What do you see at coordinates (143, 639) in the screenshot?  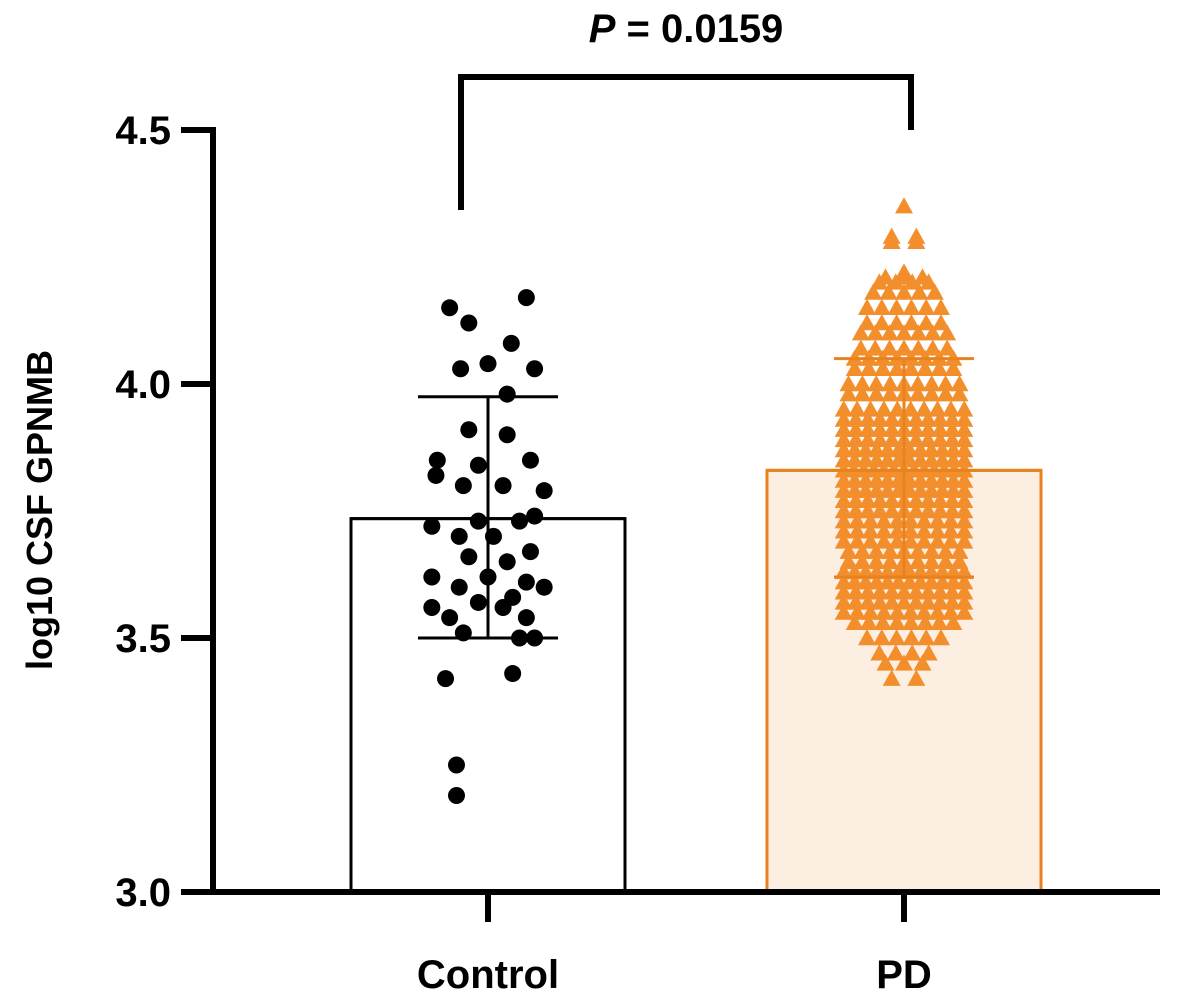 I see `y-tick-label: 3.5` at bounding box center [143, 639].